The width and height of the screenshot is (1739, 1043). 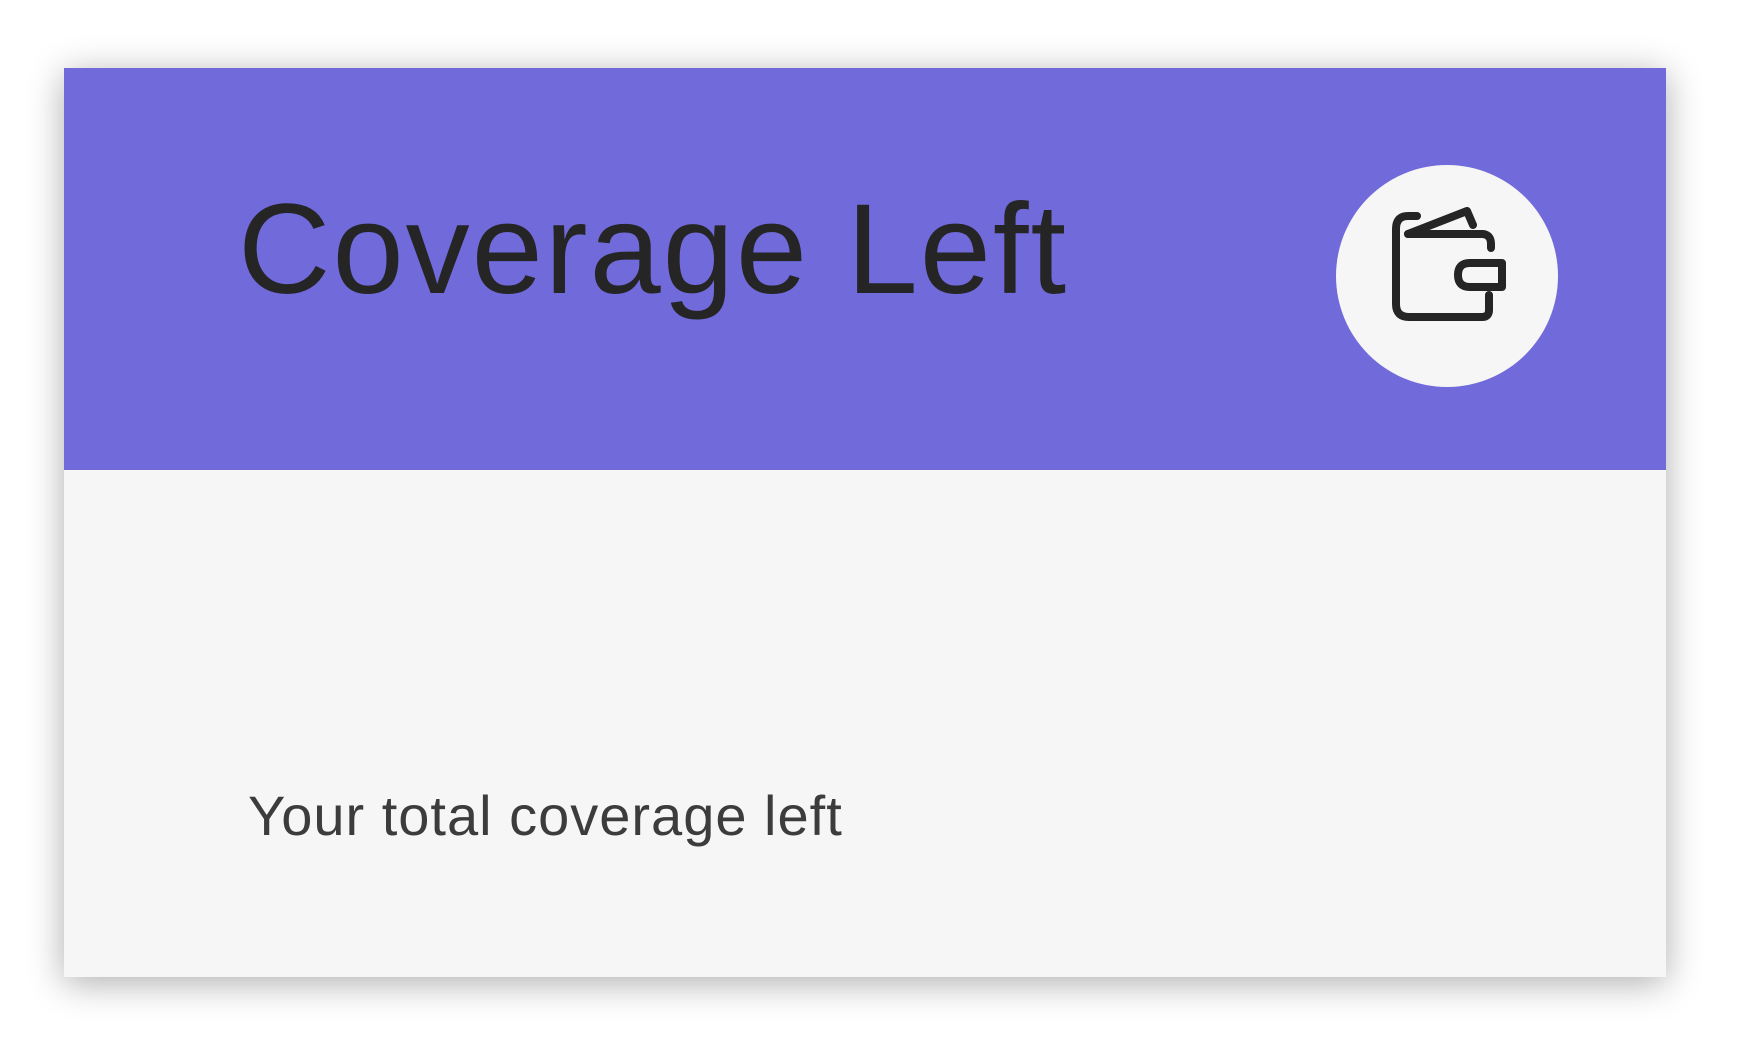 What do you see at coordinates (545, 815) in the screenshot?
I see `card-subtitle: Your total coverage left` at bounding box center [545, 815].